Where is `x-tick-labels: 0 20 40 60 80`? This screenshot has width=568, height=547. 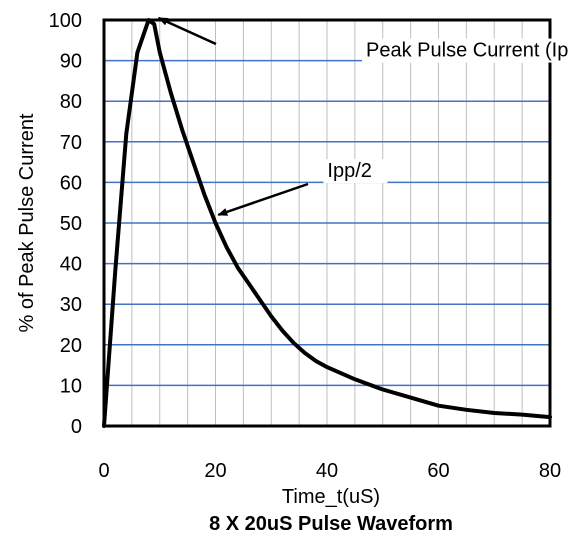 x-tick-labels: 0 20 40 60 80 is located at coordinates (329, 471).